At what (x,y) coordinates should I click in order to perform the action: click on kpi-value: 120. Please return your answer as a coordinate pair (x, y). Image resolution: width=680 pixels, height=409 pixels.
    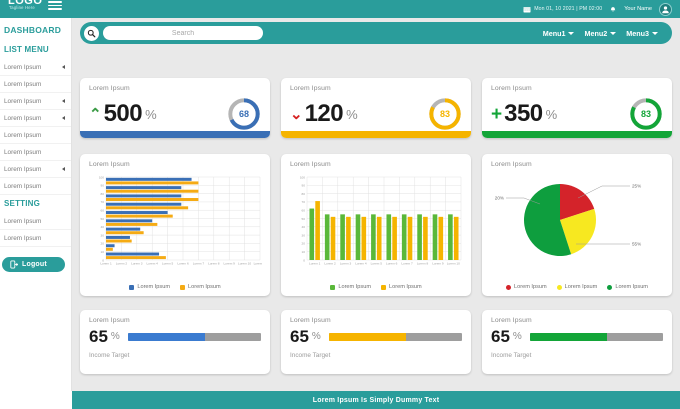
    Looking at the image, I should click on (324, 113).